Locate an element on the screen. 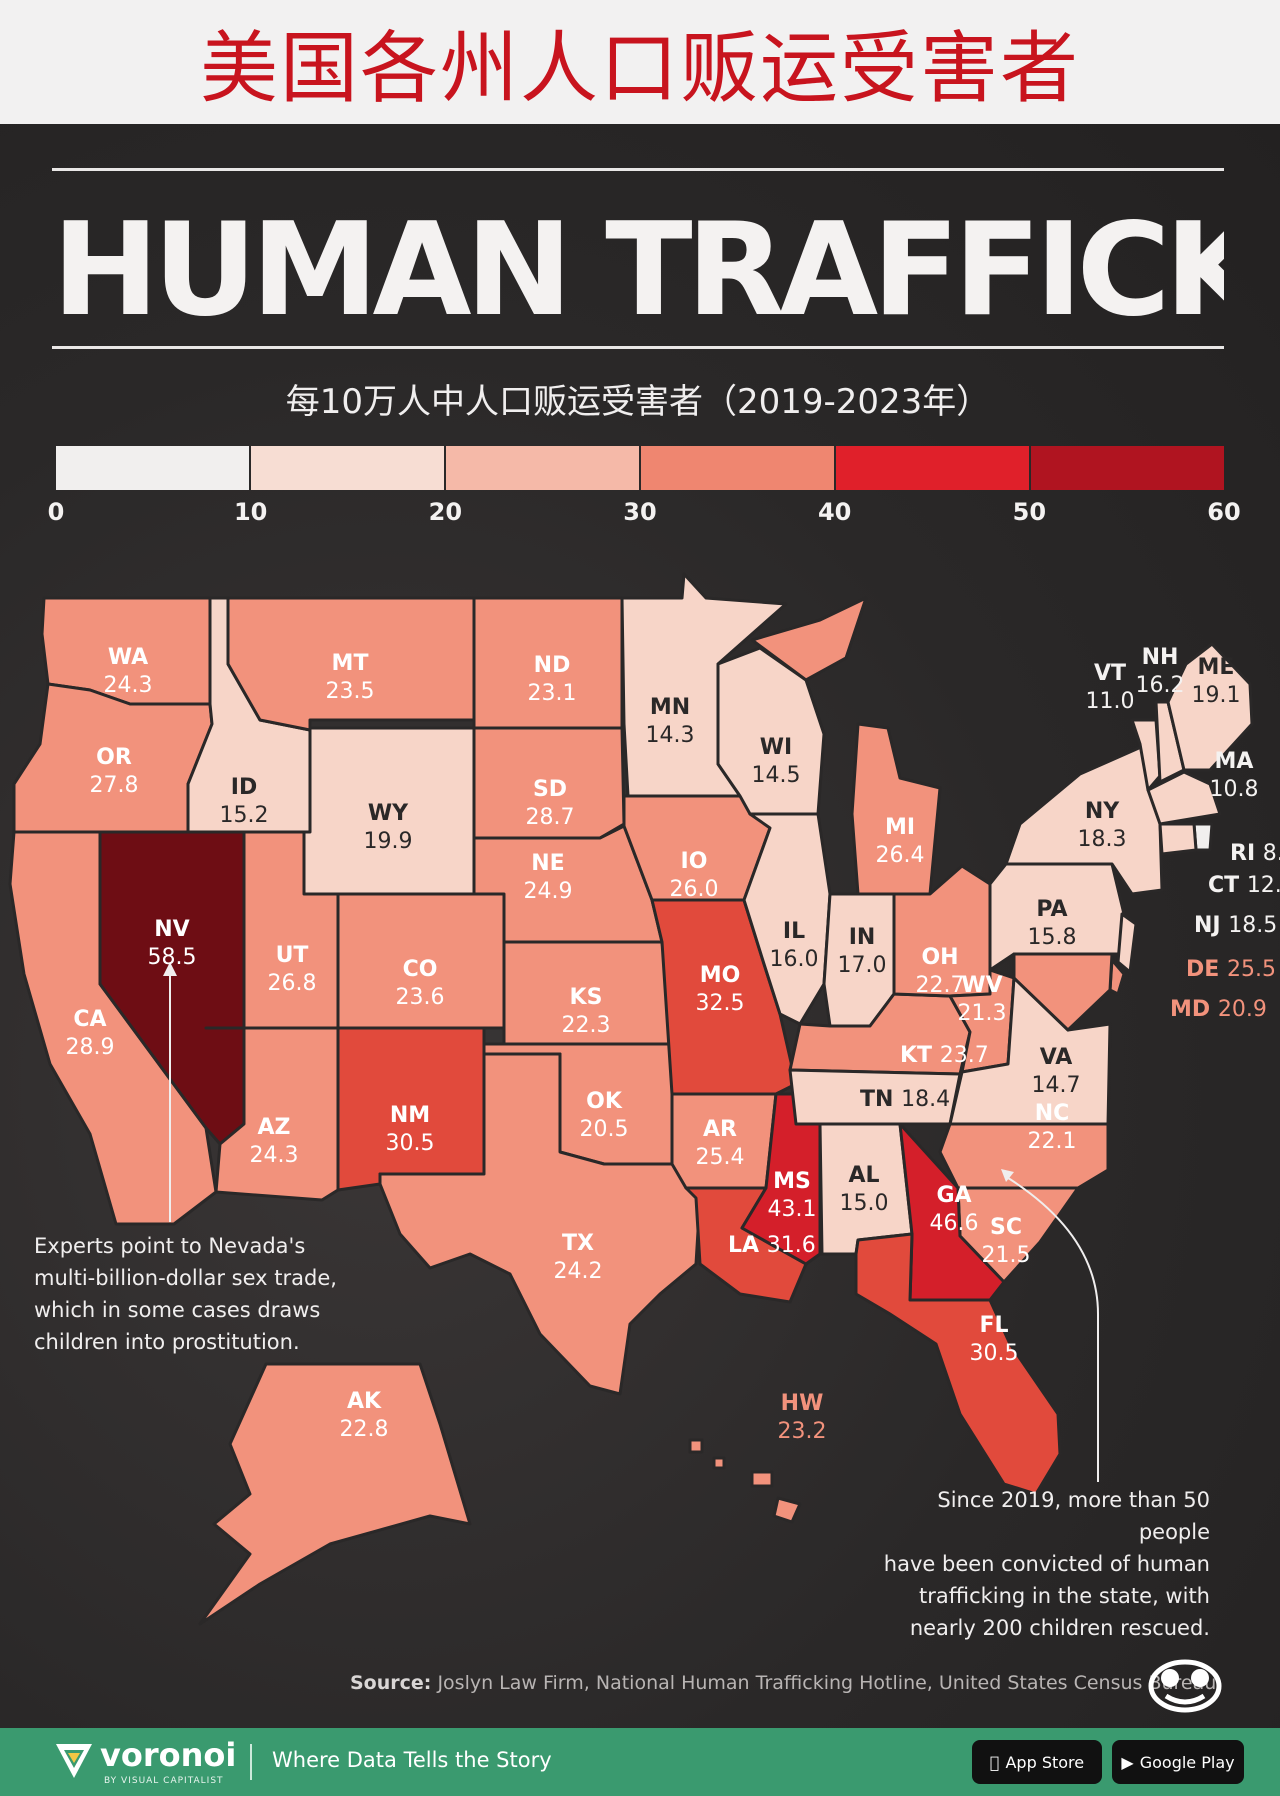 The height and width of the screenshot is (1796, 1280). state-code-ar: AR is located at coordinates (720, 1129).